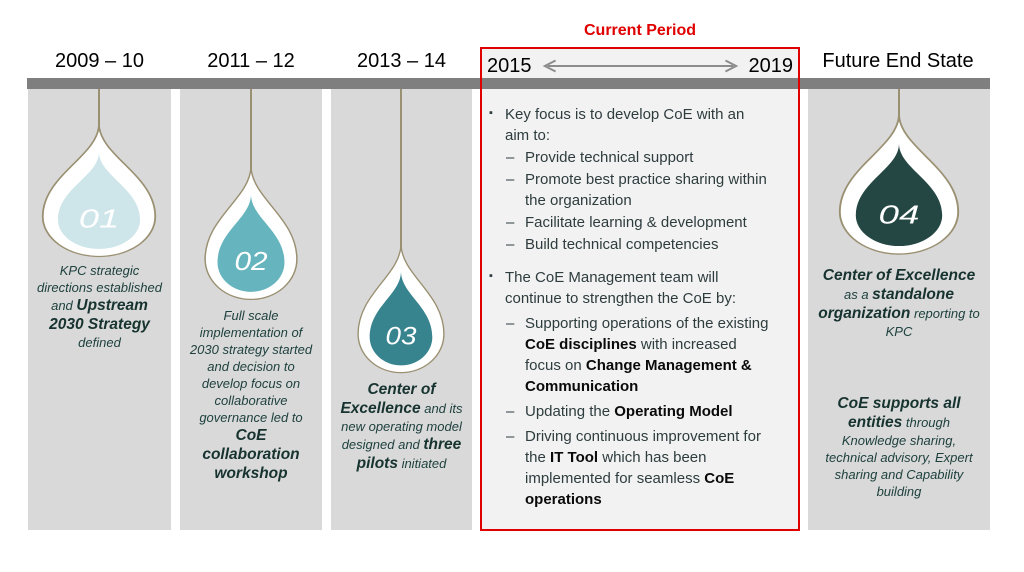 This screenshot has width=1024, height=572. What do you see at coordinates (898, 61) in the screenshot?
I see `period-label-future-end-state: Future End State` at bounding box center [898, 61].